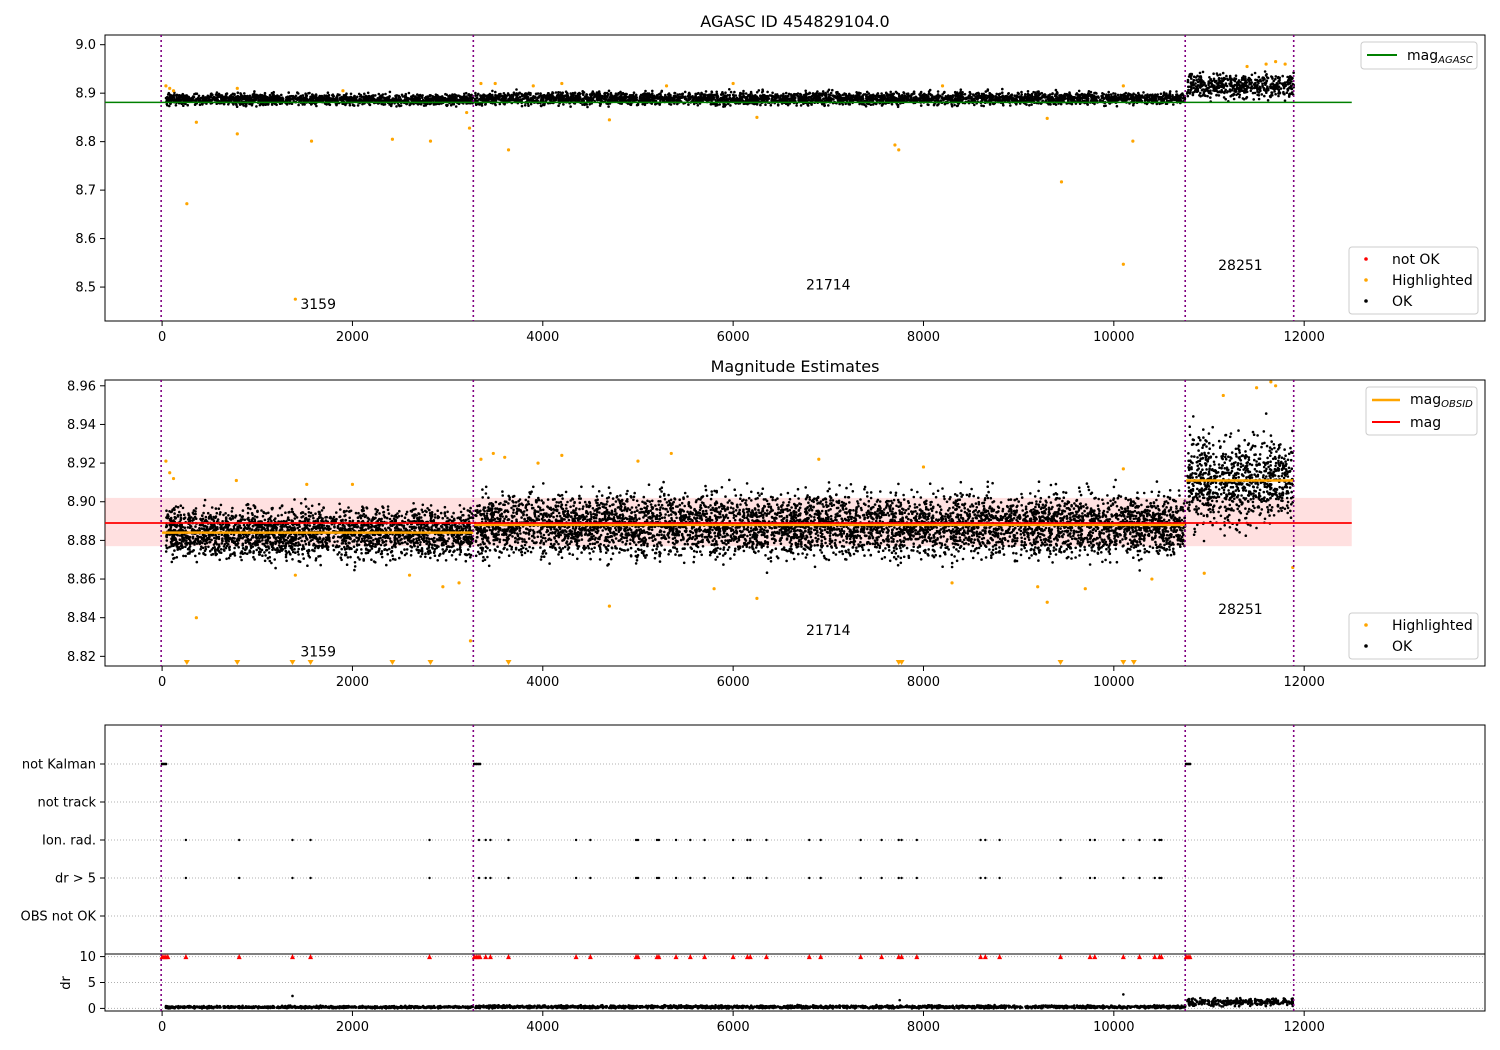 This screenshot has height=1050, width=1500. I want to click on x-tick-label: 8000, so click(923, 337).